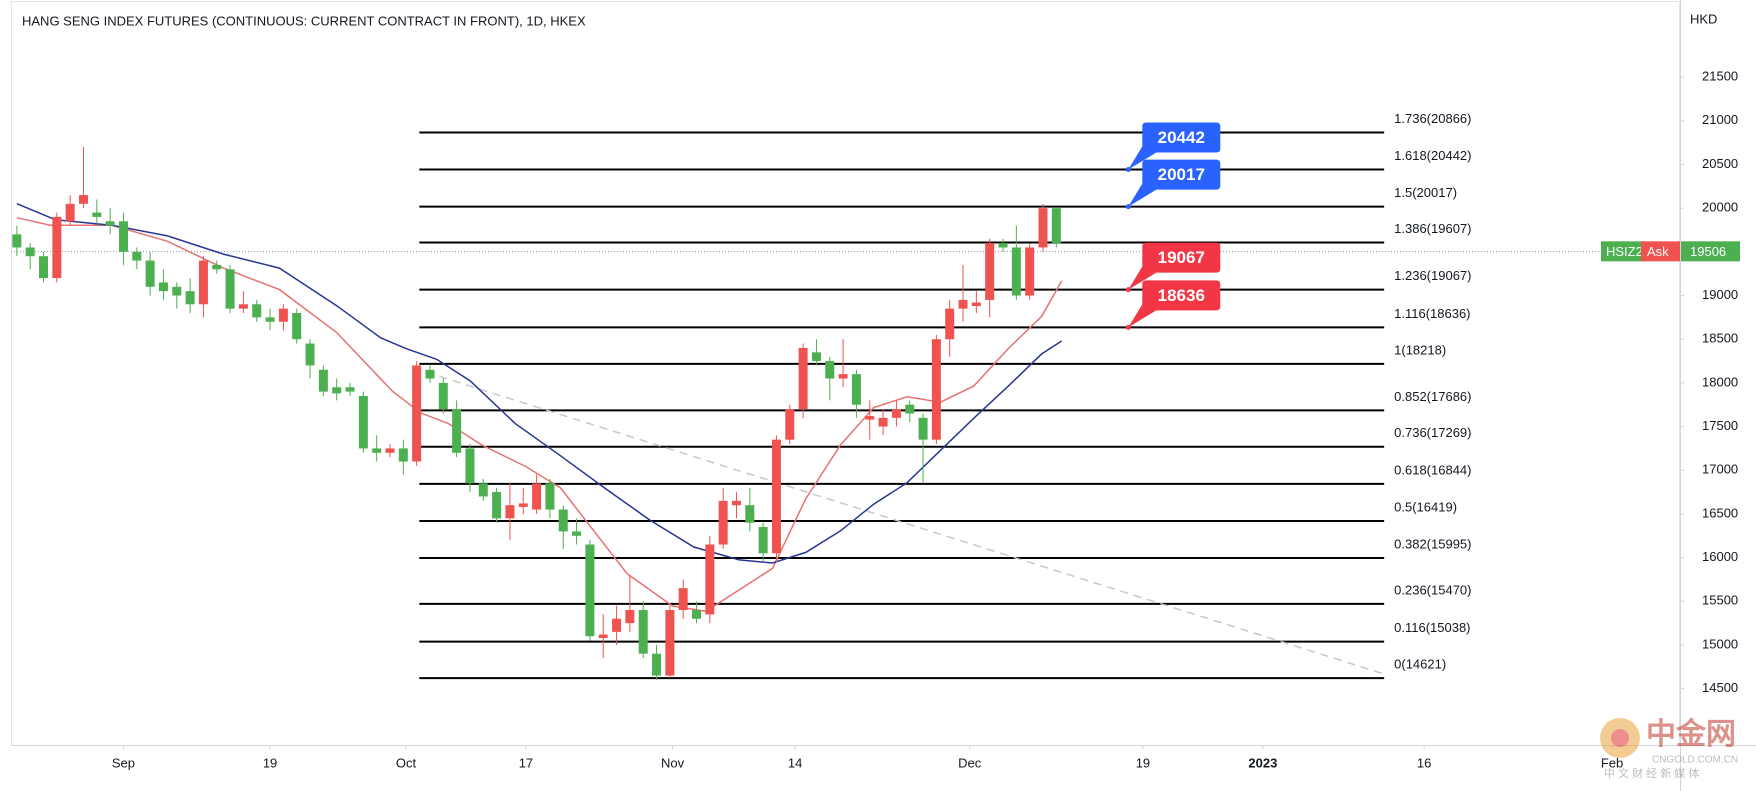  What do you see at coordinates (1720, 643) in the screenshot?
I see `y-tick-label: 15000` at bounding box center [1720, 643].